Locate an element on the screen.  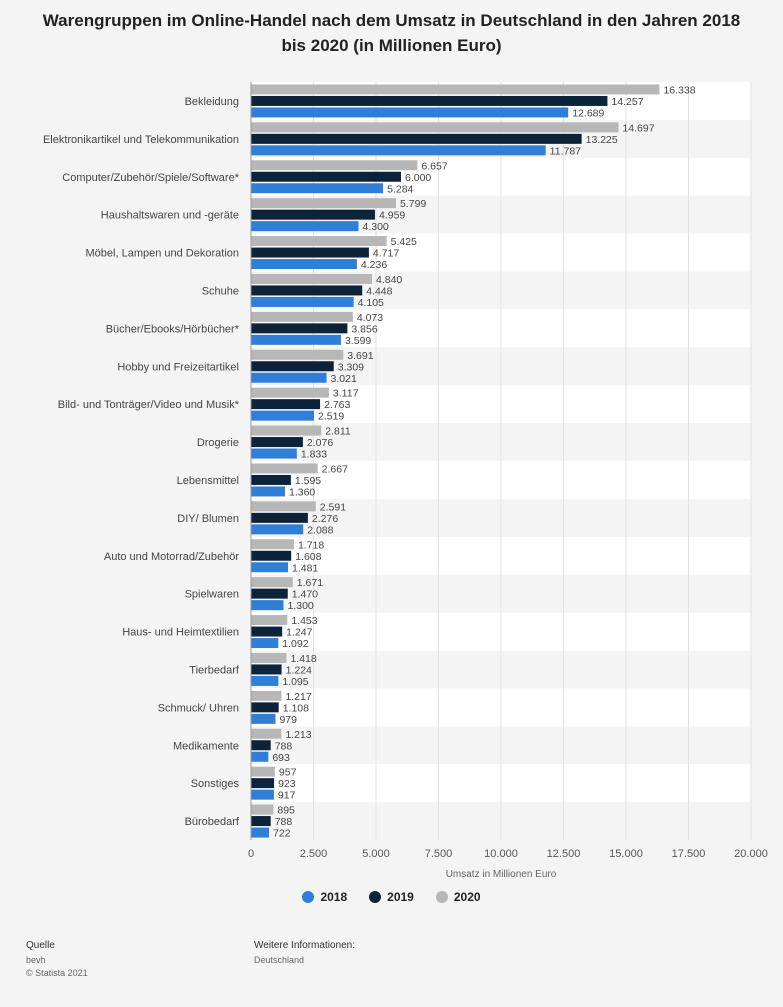
data-label-2019: 1.247 is located at coordinates (299, 633).